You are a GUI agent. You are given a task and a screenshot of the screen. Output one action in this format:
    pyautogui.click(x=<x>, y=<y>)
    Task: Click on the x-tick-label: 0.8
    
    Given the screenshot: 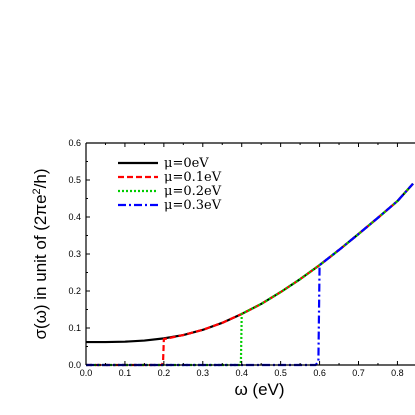 What is the action you would take?
    pyautogui.click(x=397, y=373)
    